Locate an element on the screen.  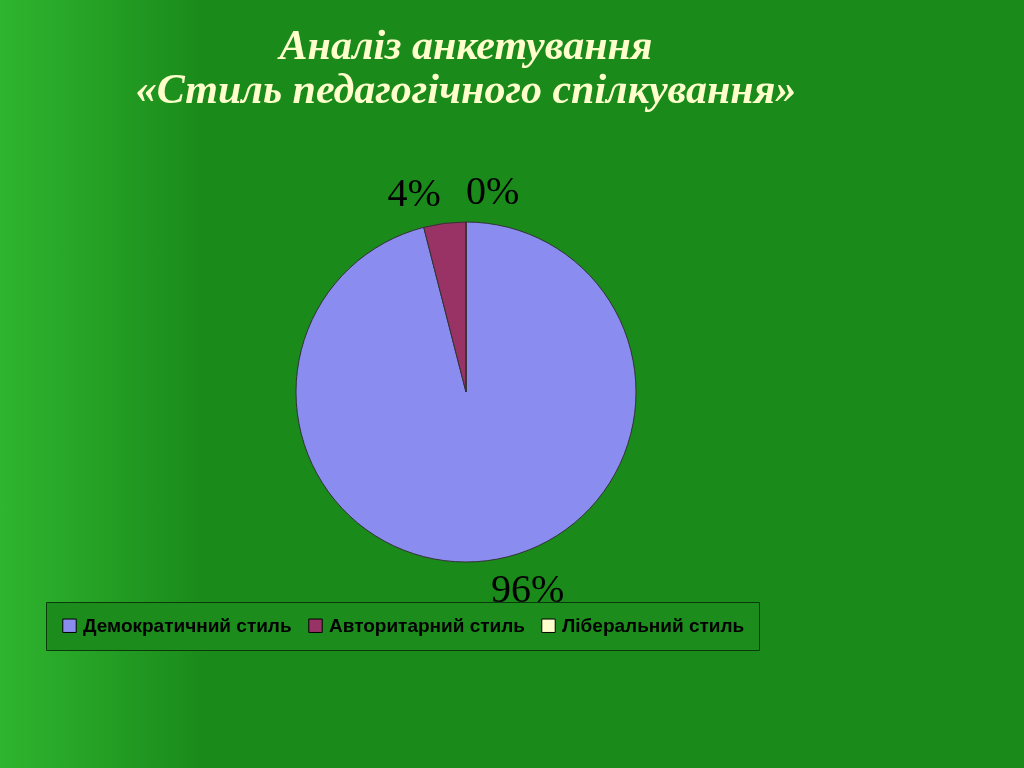
chart-title: Аналіз анкетування «Стиль педагогічного спілкування» is located at coordinates (466, 67).